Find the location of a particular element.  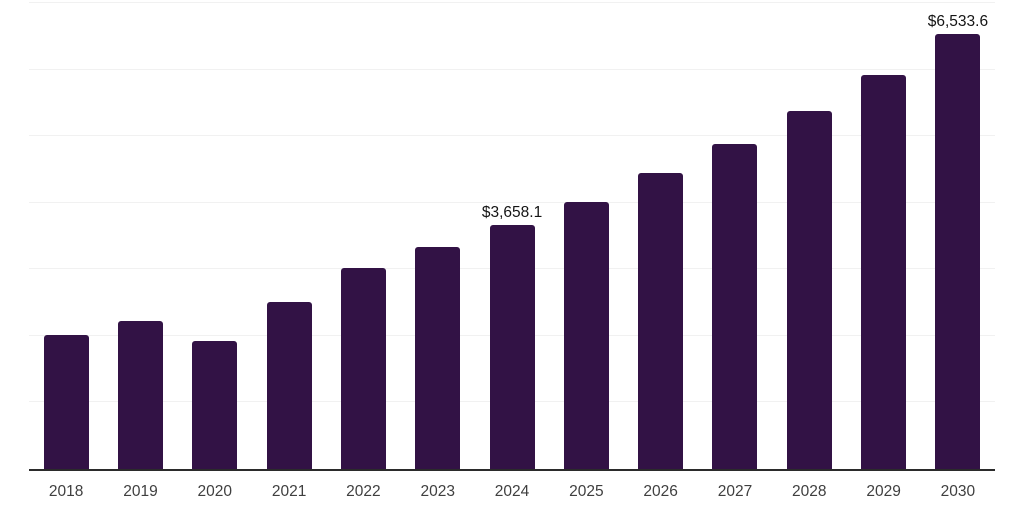

x-tick-2023: 2023 is located at coordinates (437, 491).